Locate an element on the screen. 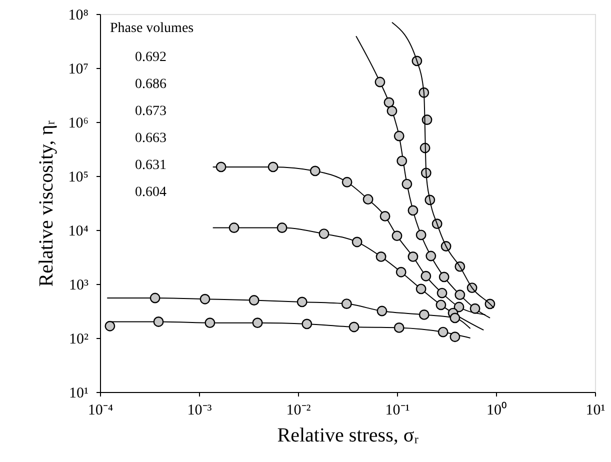 This screenshot has height=462, width=611. x-tick-label: 10⁻³ is located at coordinates (199, 410).